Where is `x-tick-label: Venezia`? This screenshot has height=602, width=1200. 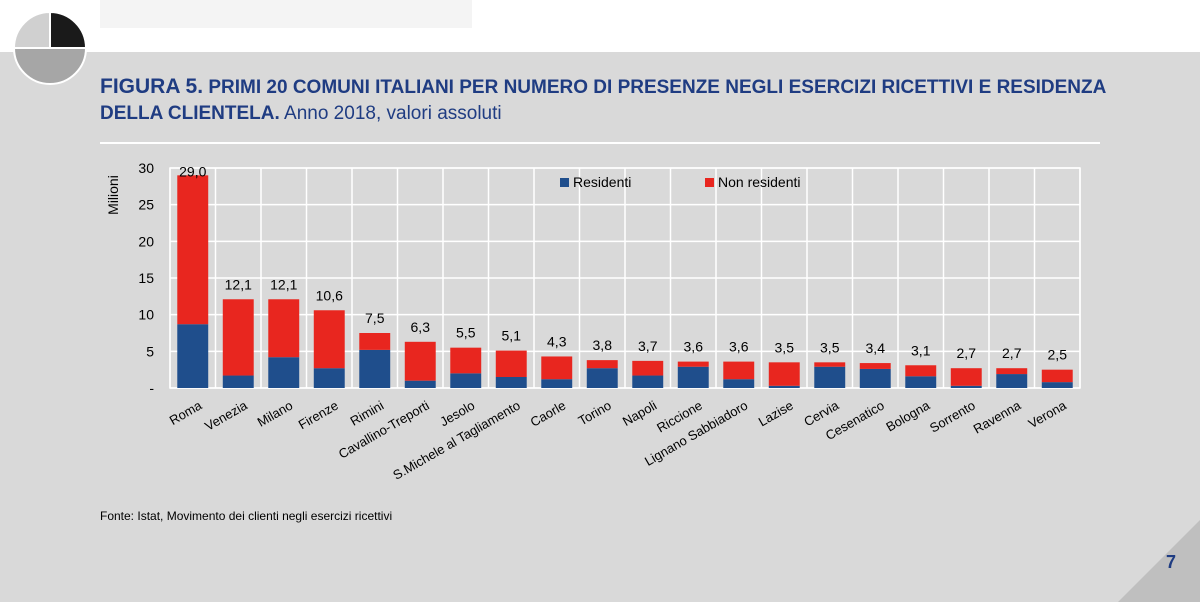 x-tick-label: Venezia is located at coordinates (226, 415).